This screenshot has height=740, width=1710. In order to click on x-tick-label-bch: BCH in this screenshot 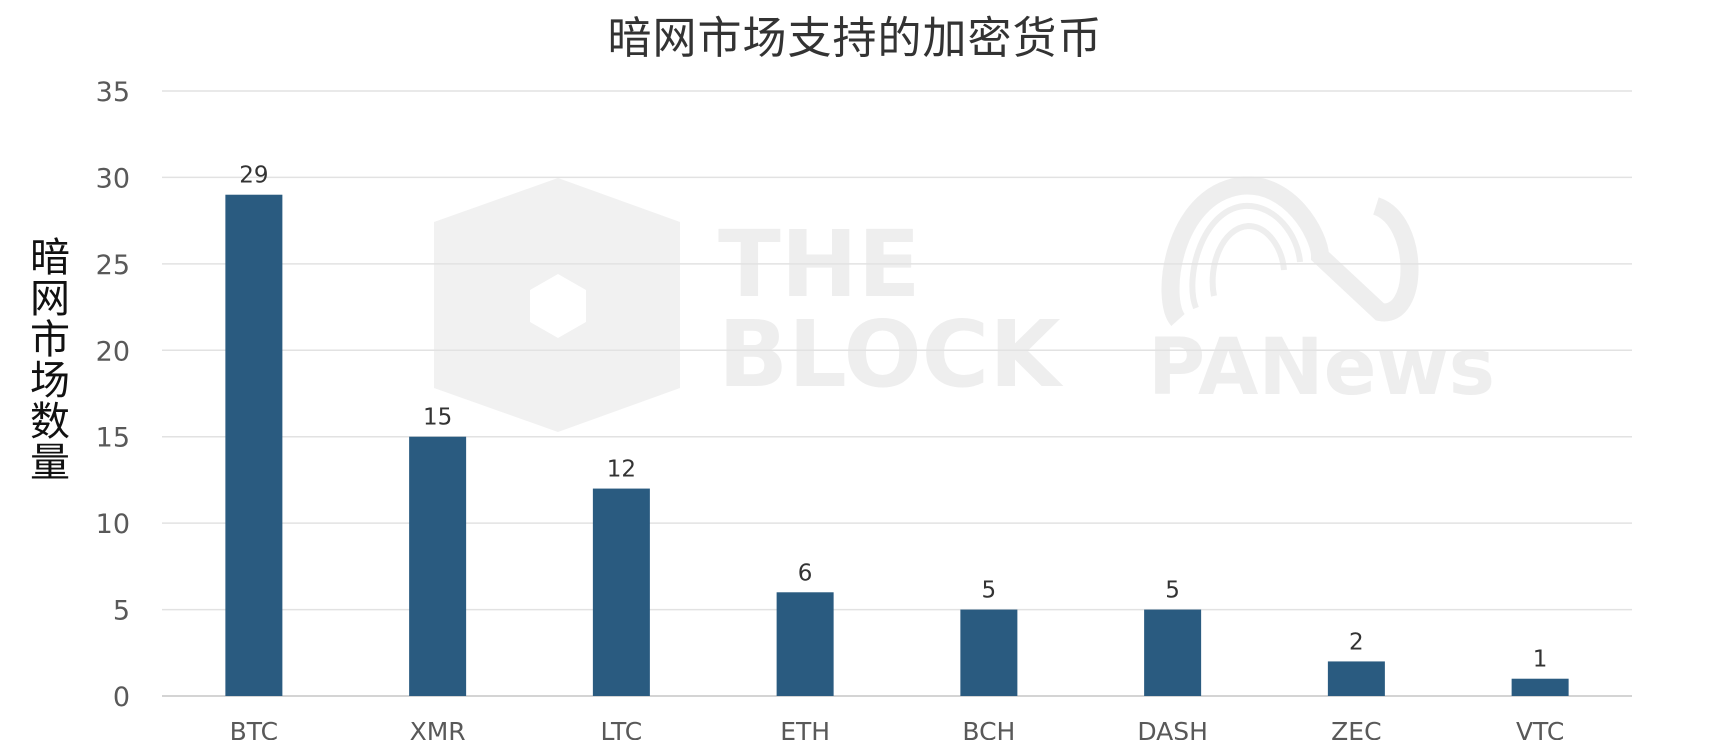, I will do `click(988, 728)`.